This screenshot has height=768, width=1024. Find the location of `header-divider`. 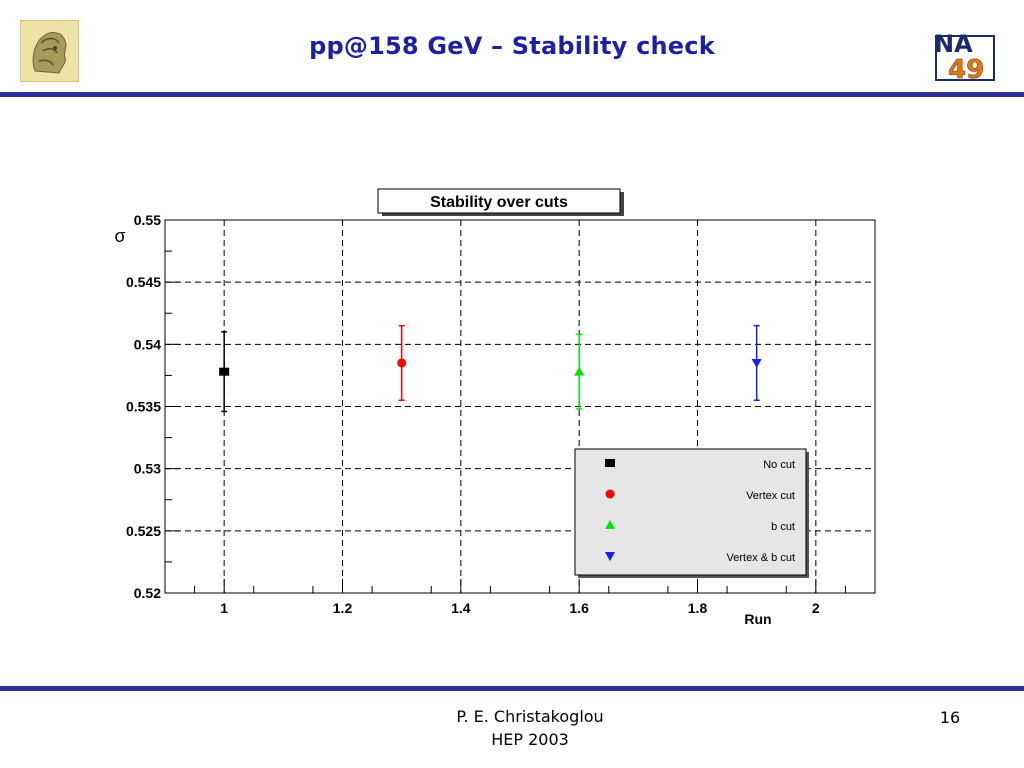

header-divider is located at coordinates (512, 94).